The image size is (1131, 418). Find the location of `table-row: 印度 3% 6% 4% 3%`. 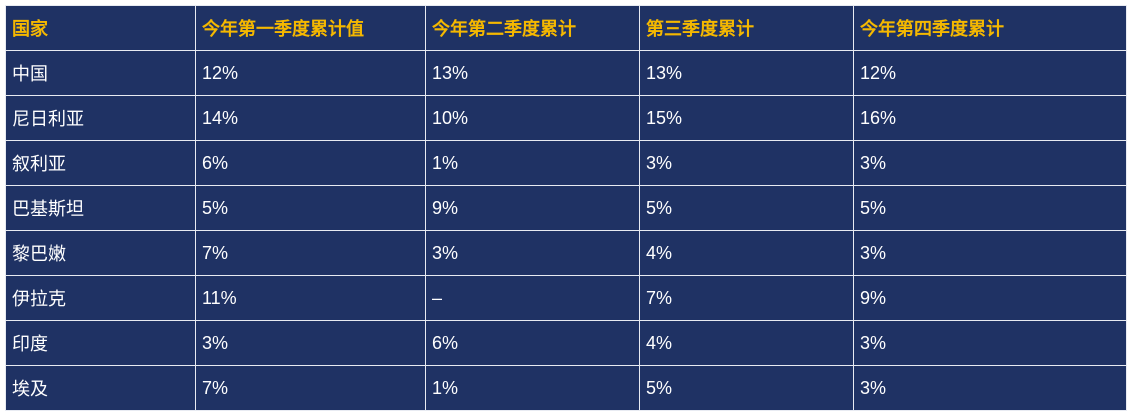

table-row: 印度 3% 6% 4% 3% is located at coordinates (566, 343).